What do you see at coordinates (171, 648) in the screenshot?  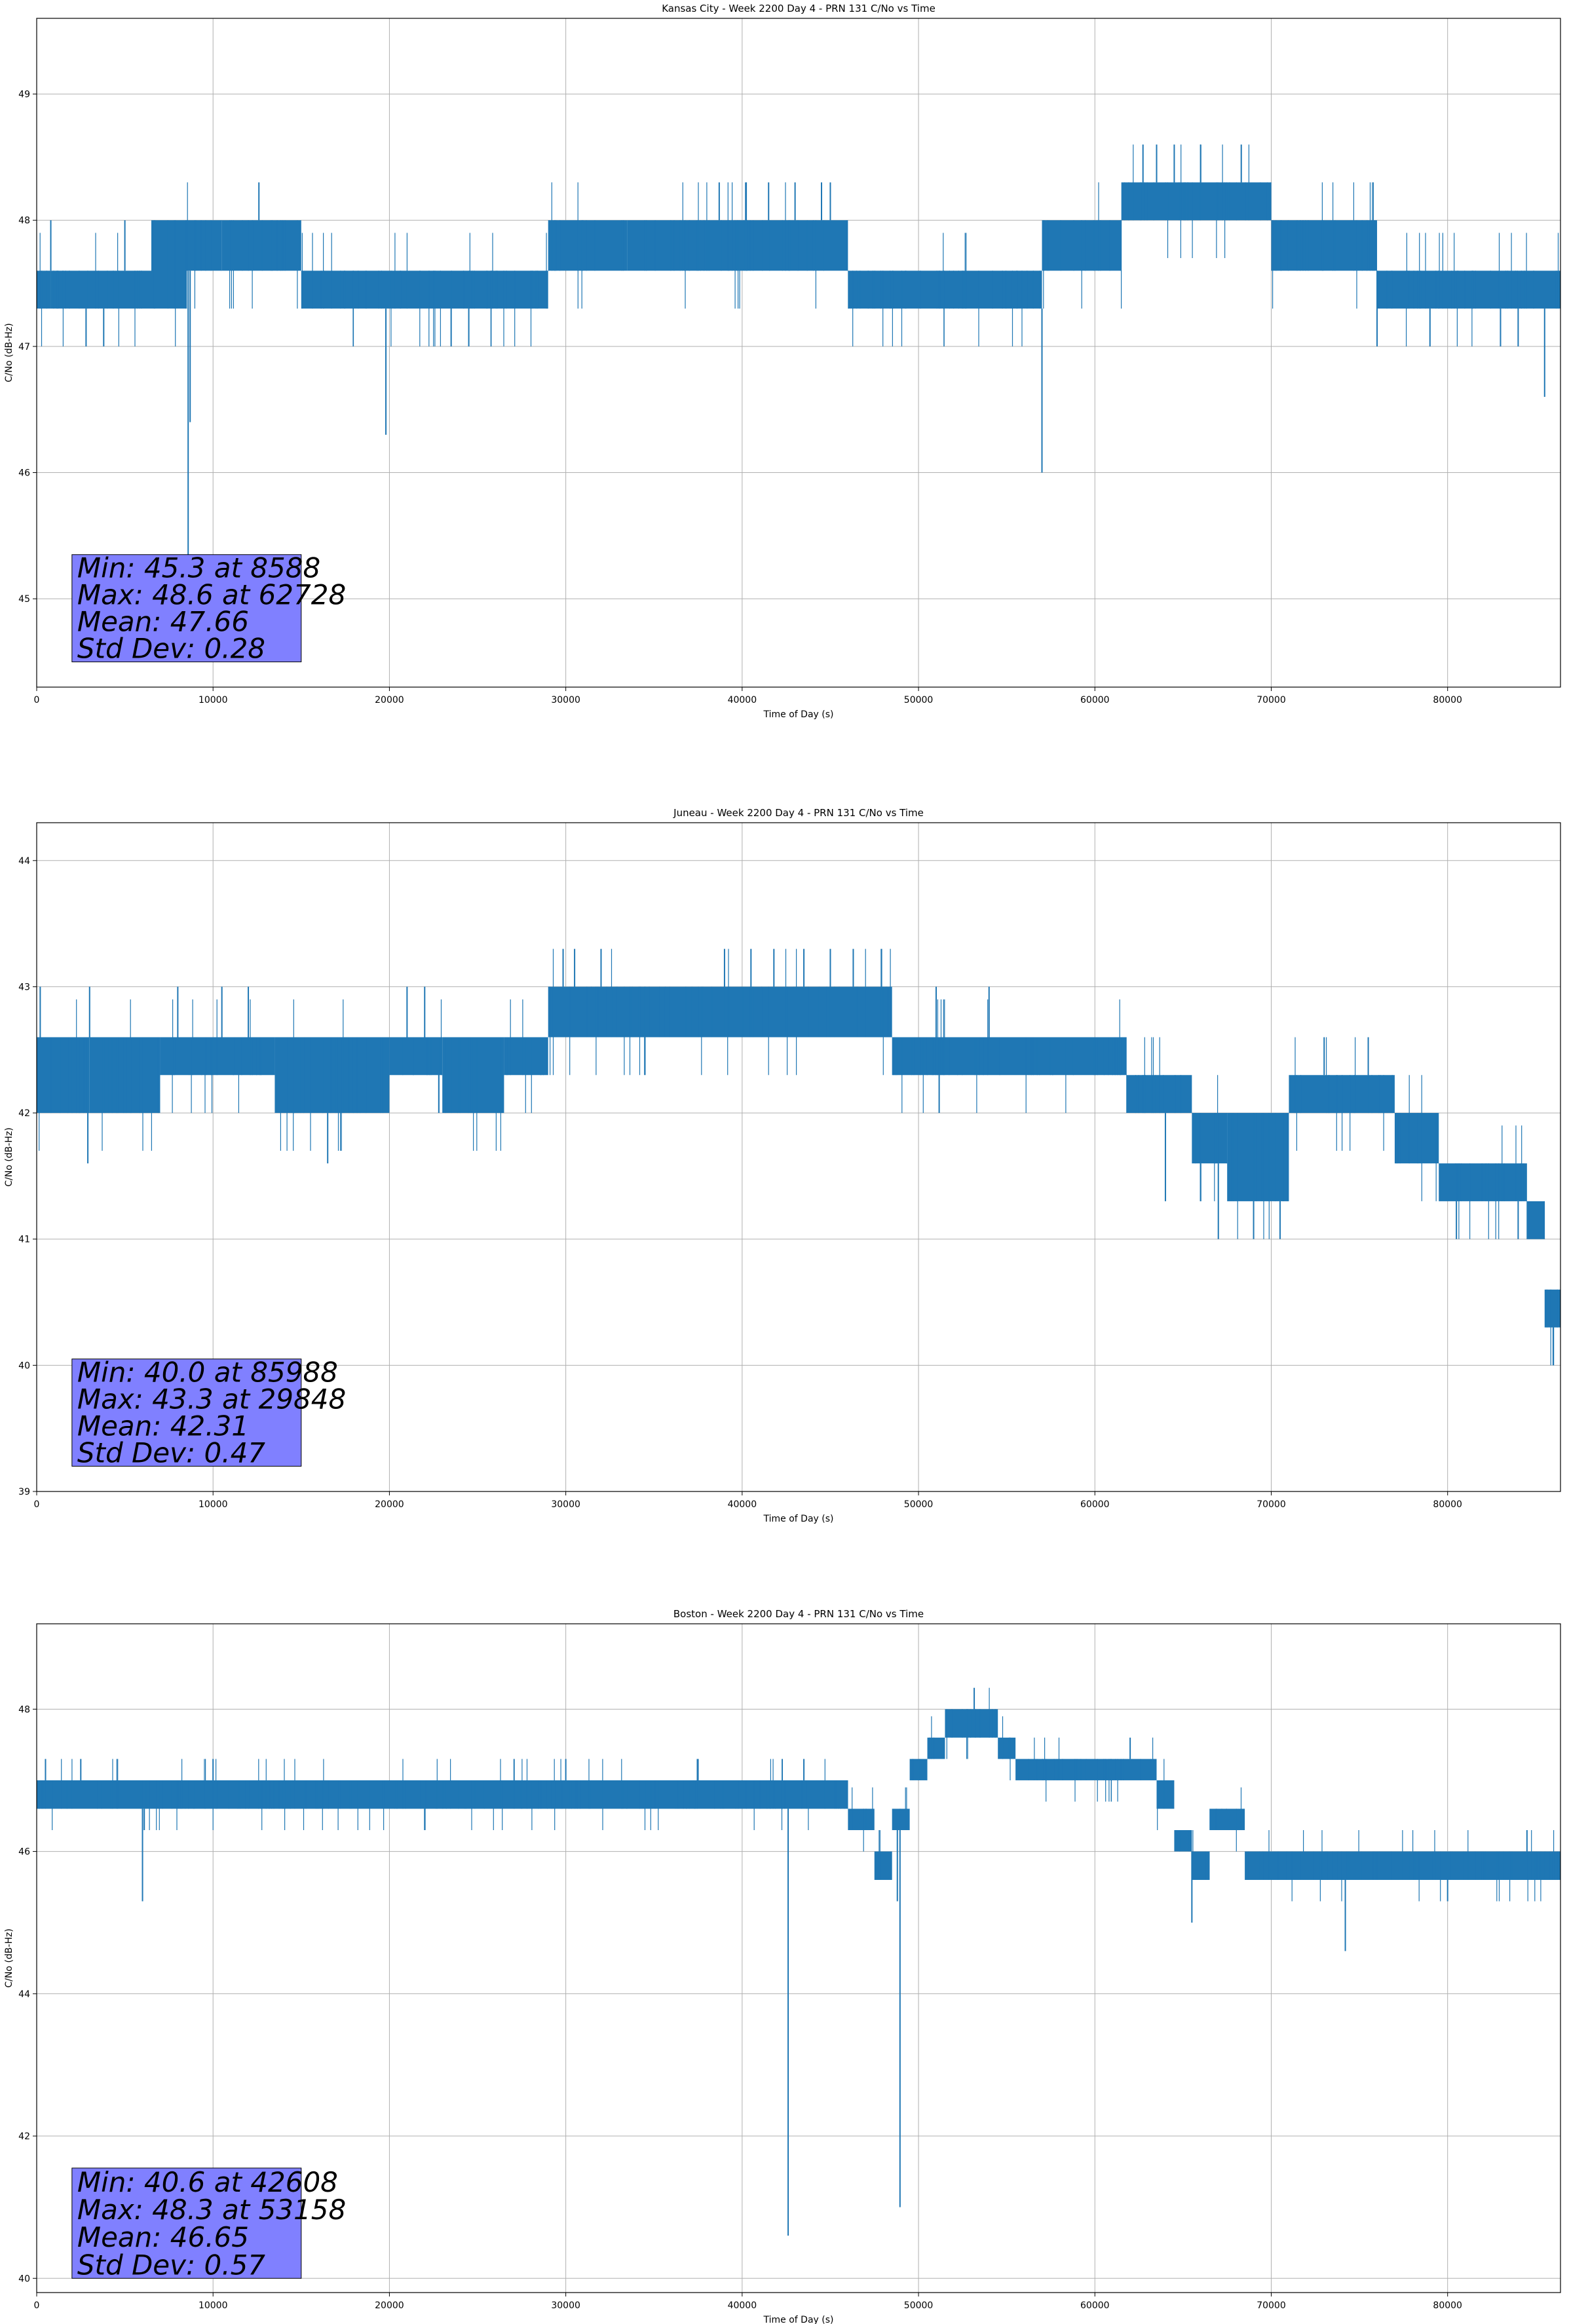 I see `stat-std-dev: Std Dev: 0.28` at bounding box center [171, 648].